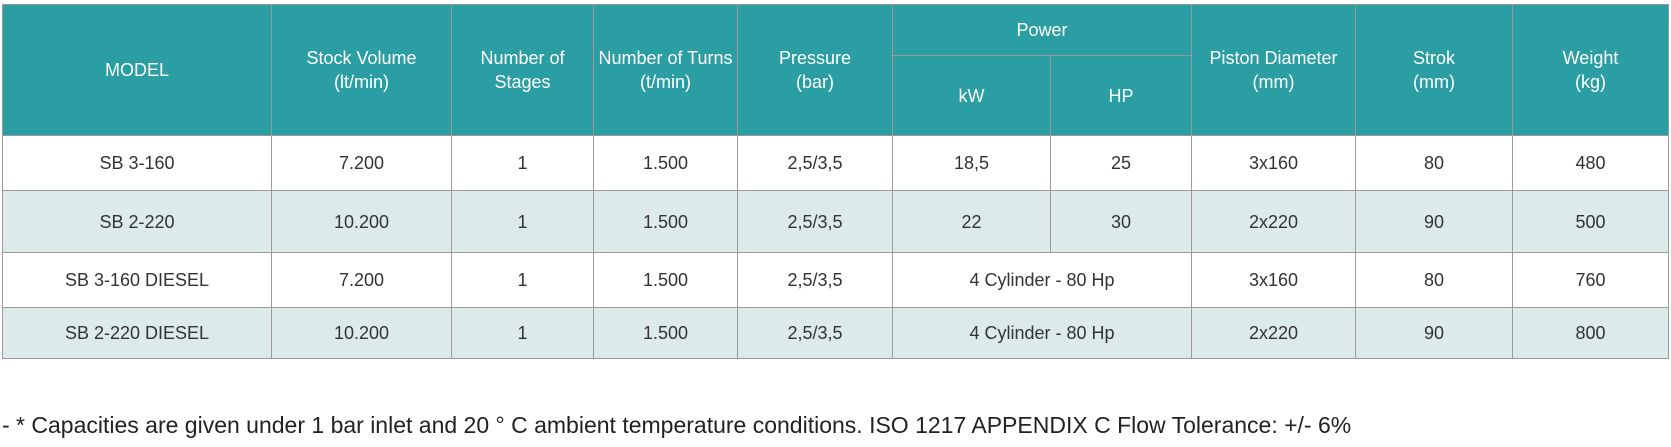  I want to click on header-cell: Strok (mm), so click(1434, 70).